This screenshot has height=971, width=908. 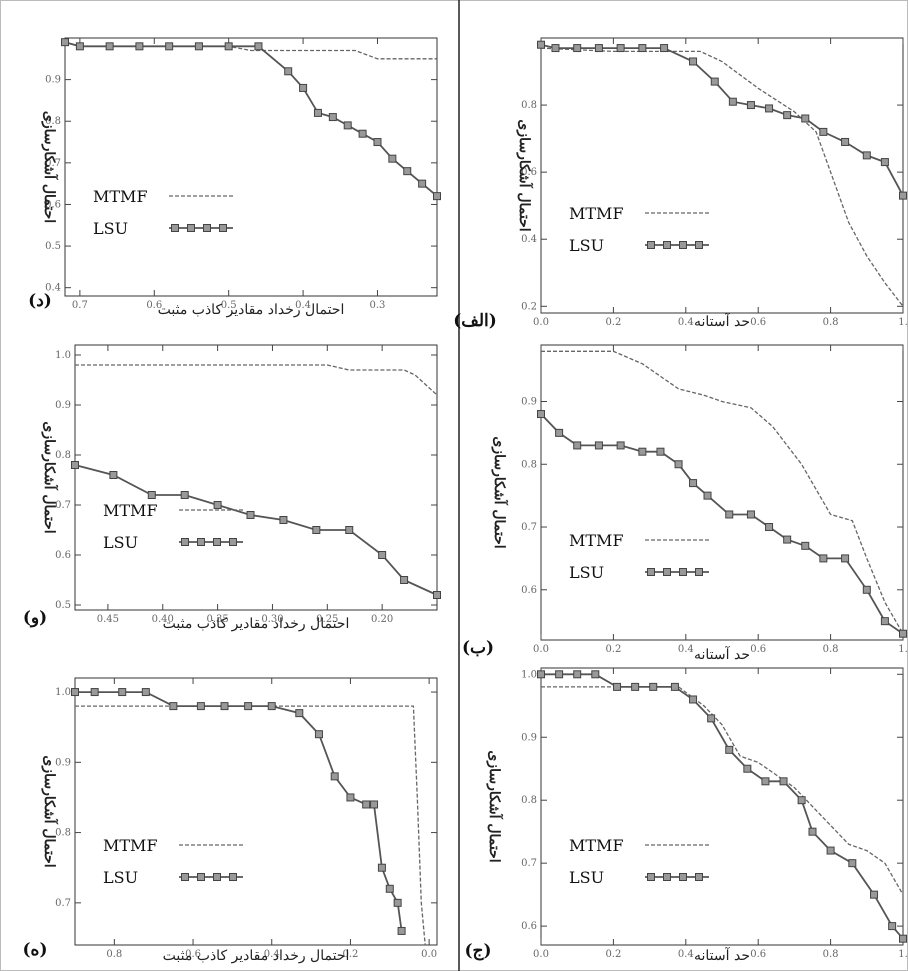 What do you see at coordinates (613, 954) in the screenshot?
I see `x-tick-label: 0.2` at bounding box center [613, 954].